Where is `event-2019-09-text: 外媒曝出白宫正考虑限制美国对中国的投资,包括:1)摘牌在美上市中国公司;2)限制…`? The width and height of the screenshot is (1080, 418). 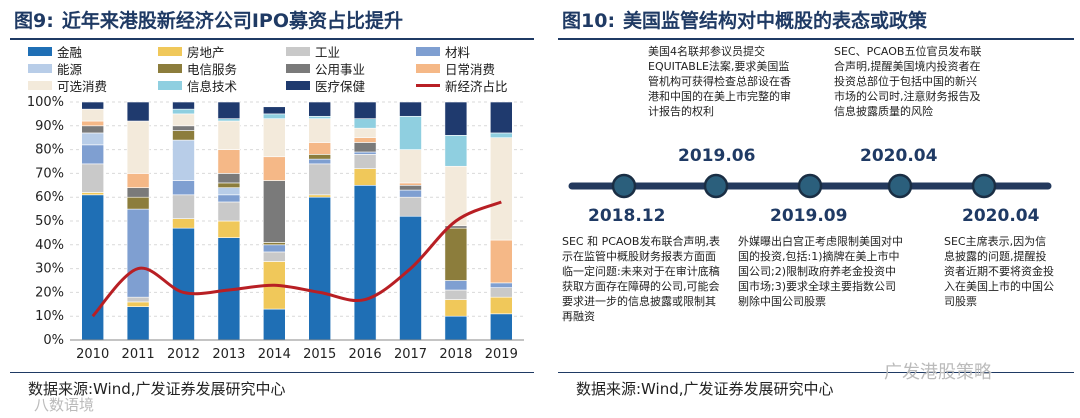
event-2019-09-text: 外媒曝出白宫正考虑限制美国对中国的投资,包括:1)摘牌在美上市中国公司;2)限制… is located at coordinates (820, 271).